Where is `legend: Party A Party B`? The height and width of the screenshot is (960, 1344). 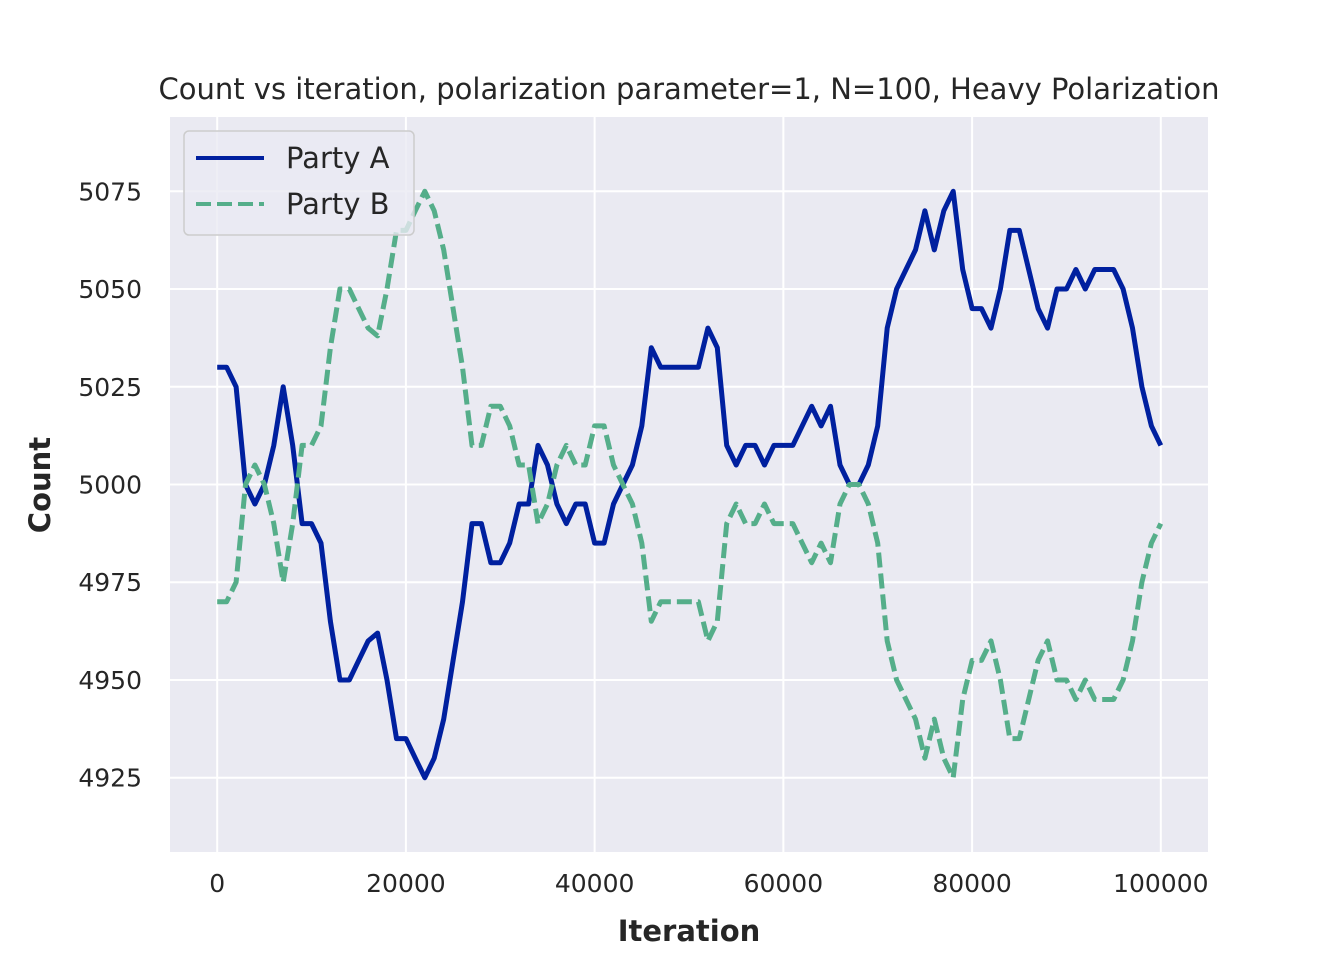
legend: Party A Party B is located at coordinates (299, 183).